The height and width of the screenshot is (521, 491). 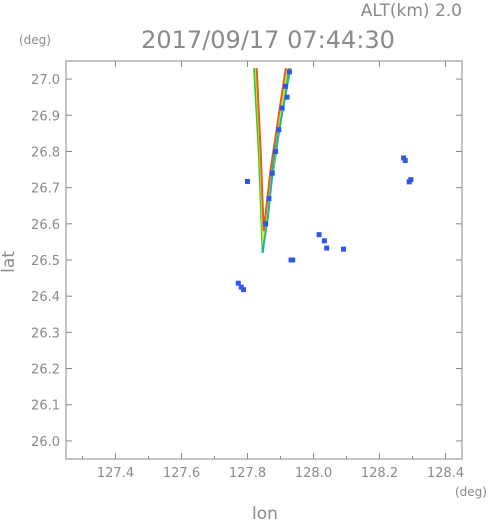 I want to click on x-tick-label: 127.8, so click(x=247, y=473).